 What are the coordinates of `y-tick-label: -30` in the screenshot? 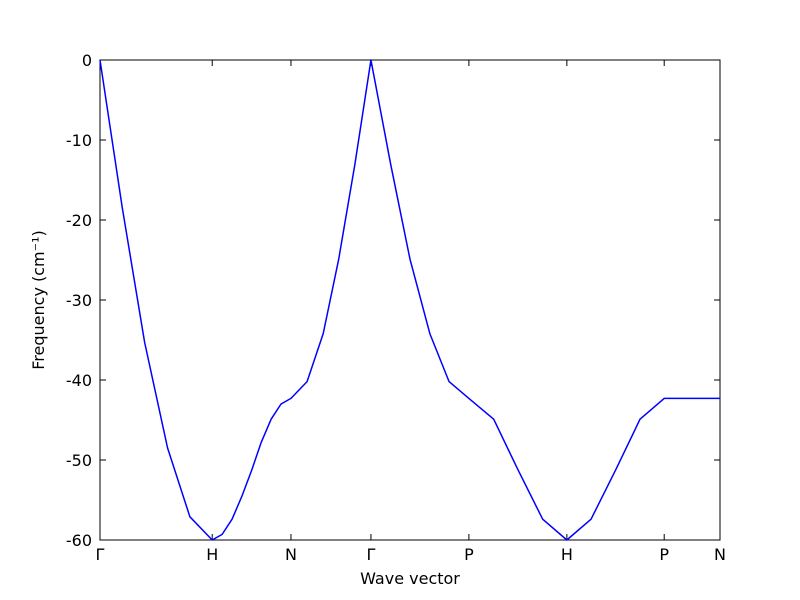 It's located at (79, 300).